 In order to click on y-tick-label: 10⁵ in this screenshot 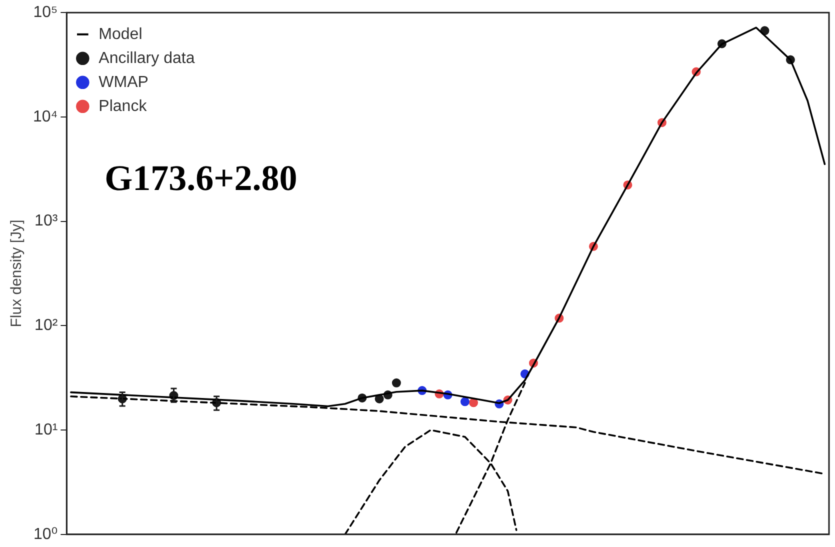, I will do `click(45, 13)`.